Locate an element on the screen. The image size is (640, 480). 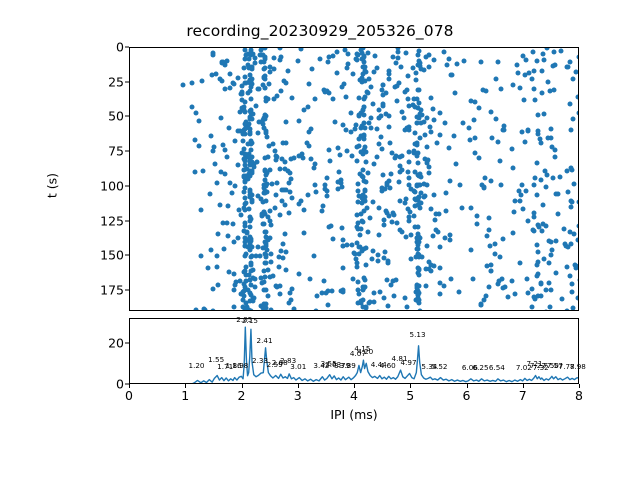
x-tick-label: 4 is located at coordinates (354, 395).